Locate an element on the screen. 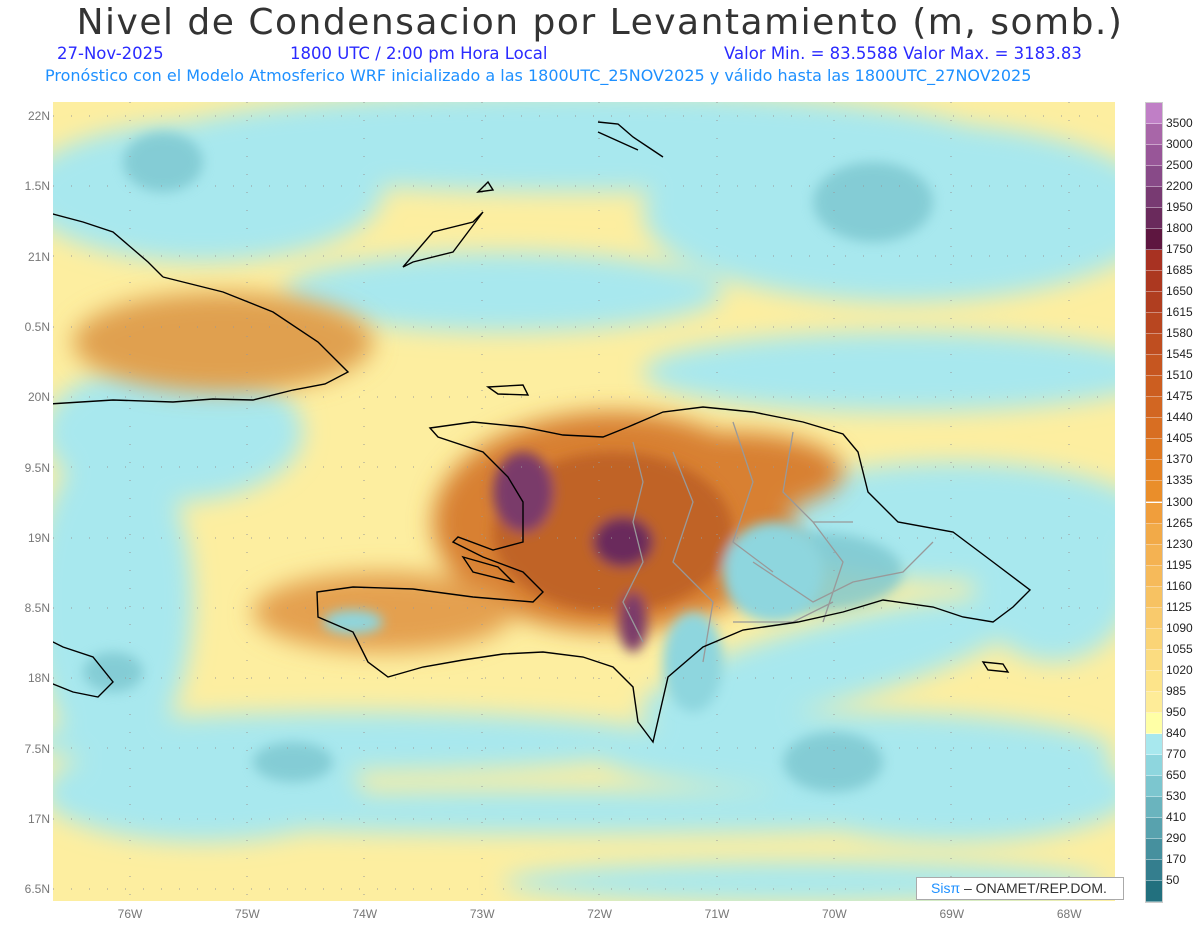 Image resolution: width=1200 pixels, height=927 pixels. colorbar-label: 2500 is located at coordinates (1179, 165).